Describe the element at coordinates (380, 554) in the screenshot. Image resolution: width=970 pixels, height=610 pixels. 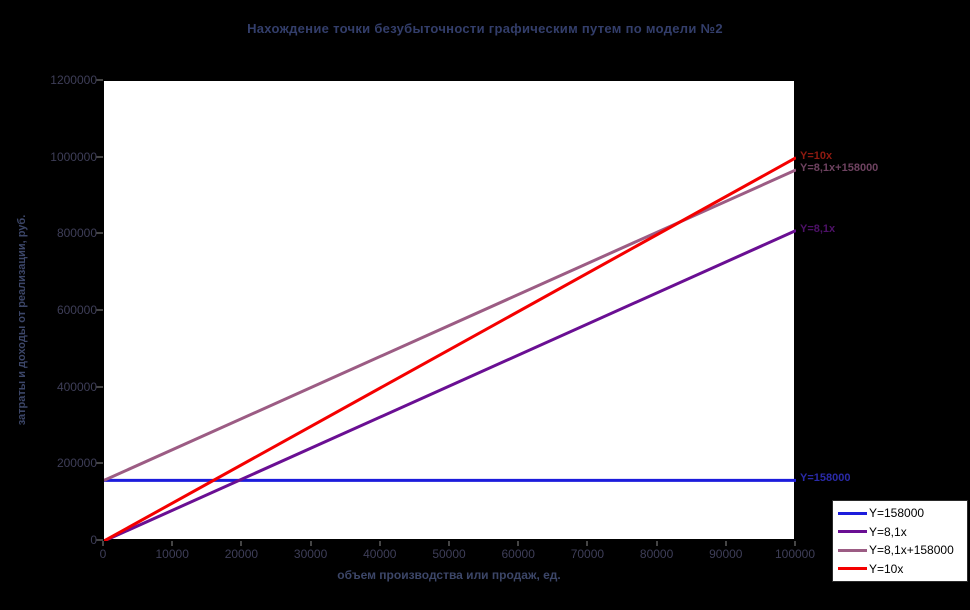
I see `x-tick-label: 40000` at that location.